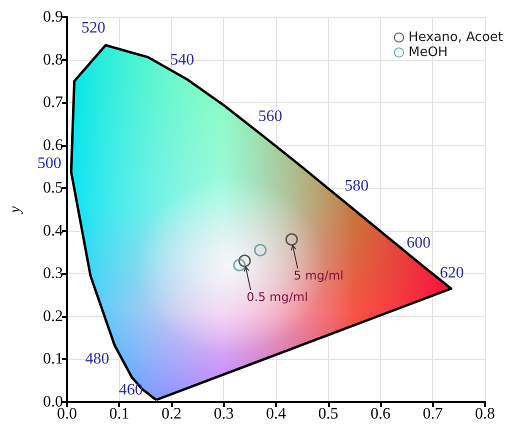  I want to click on y-tick-label: 0.3, so click(53, 273).